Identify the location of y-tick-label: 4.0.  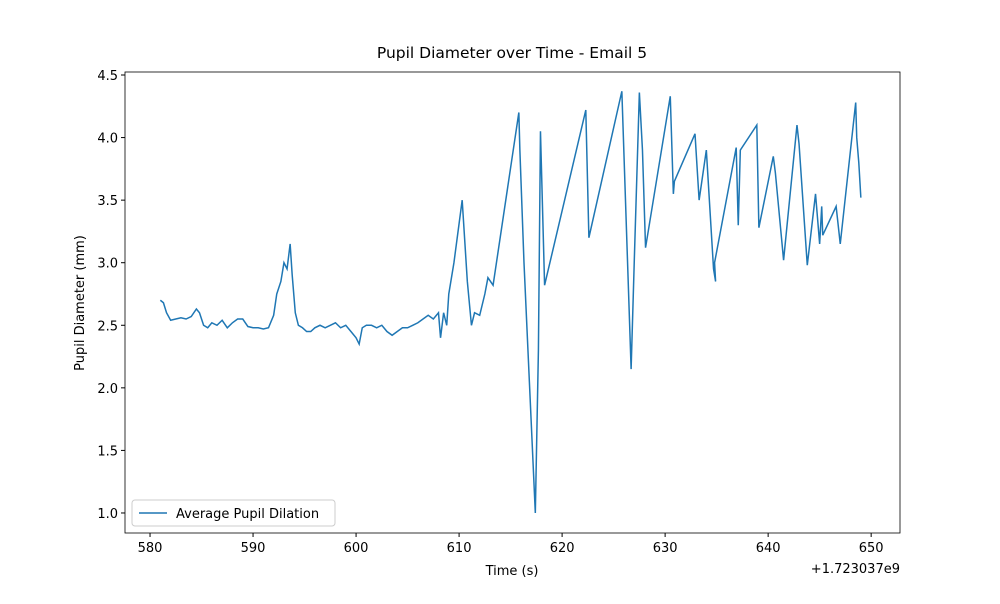
(107, 139).